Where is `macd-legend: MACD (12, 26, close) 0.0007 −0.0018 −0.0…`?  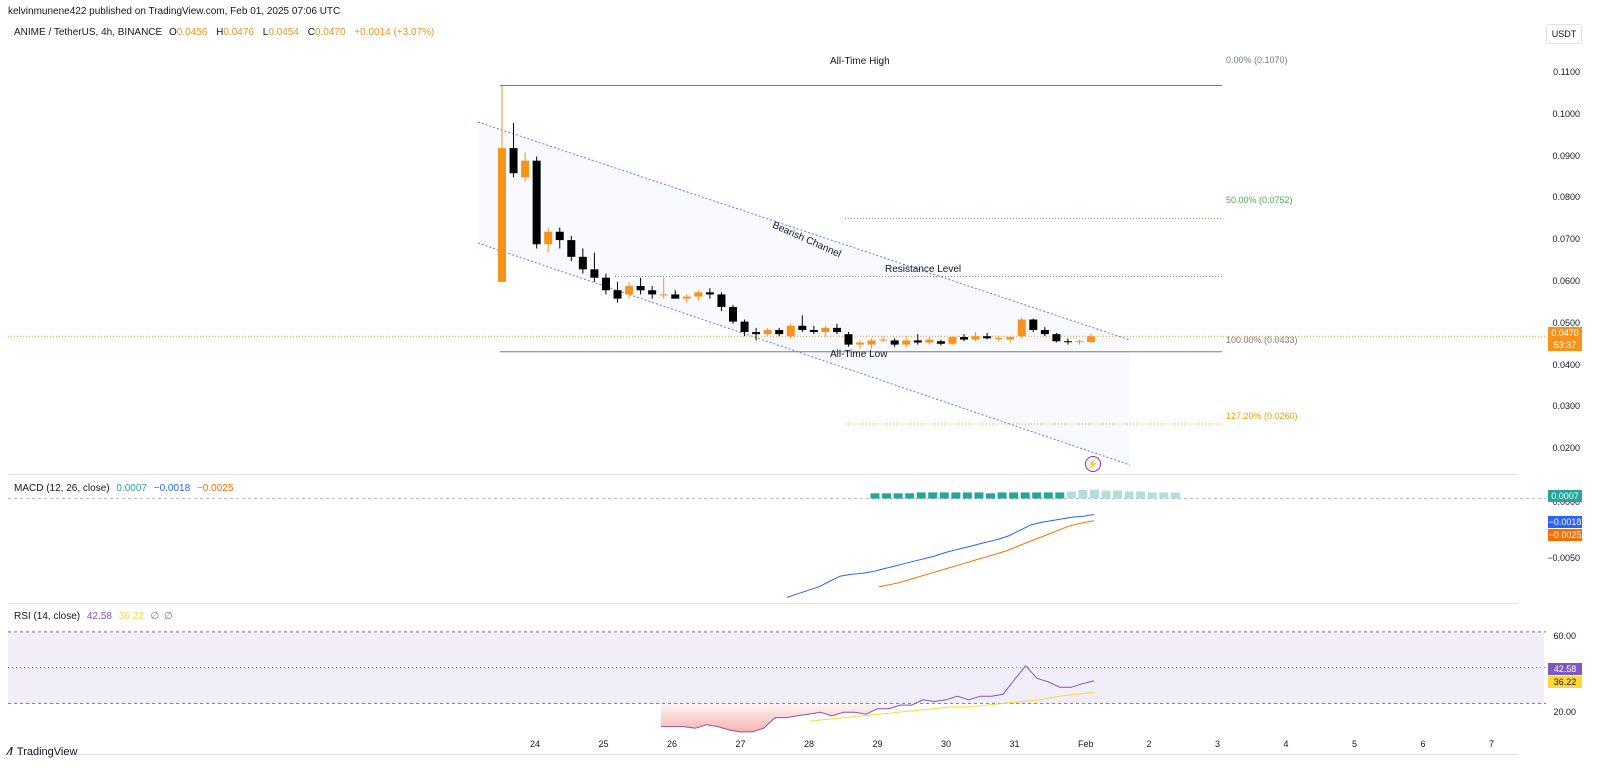
macd-legend: MACD (12, 26, close) 0.0007 −0.0018 −0.0… is located at coordinates (123, 488).